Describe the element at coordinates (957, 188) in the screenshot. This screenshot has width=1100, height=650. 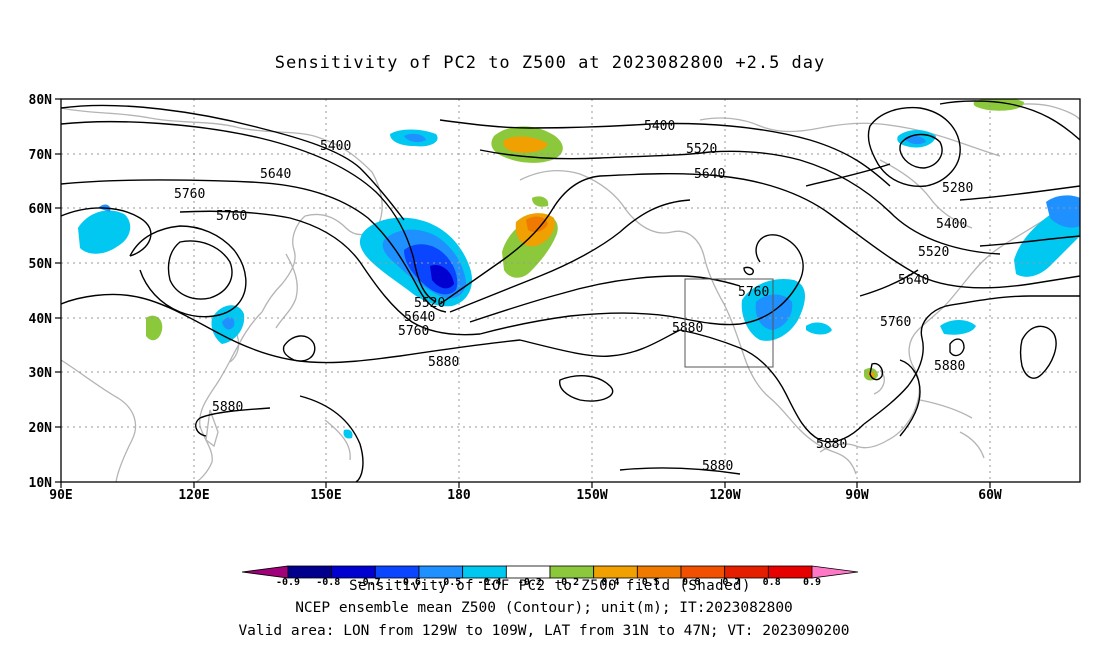
I see `contour-label: 5280` at that location.